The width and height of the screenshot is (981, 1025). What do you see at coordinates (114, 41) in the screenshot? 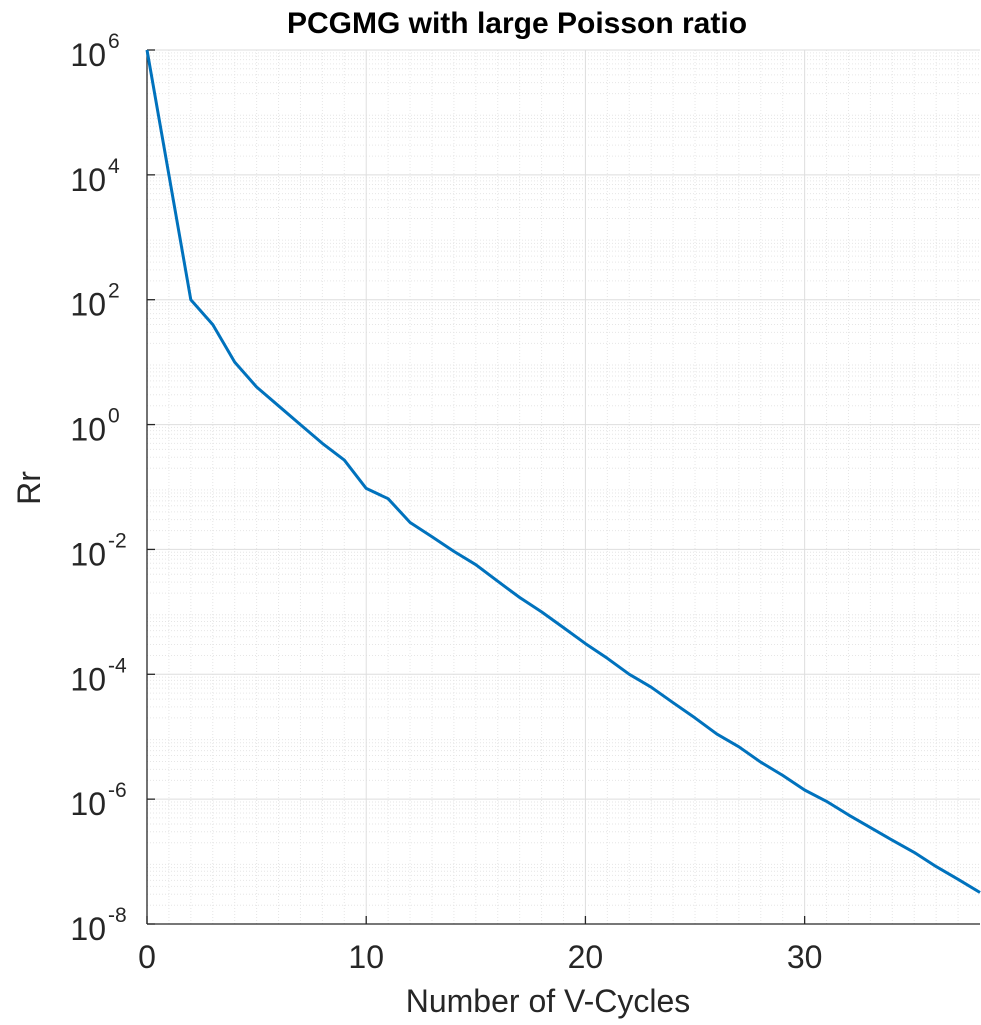
I see `y-tick-exponent: 6` at bounding box center [114, 41].